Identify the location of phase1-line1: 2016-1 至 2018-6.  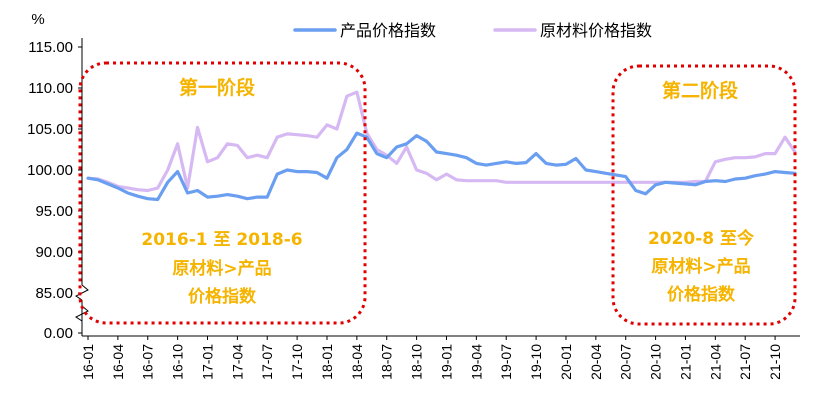
(221, 240).